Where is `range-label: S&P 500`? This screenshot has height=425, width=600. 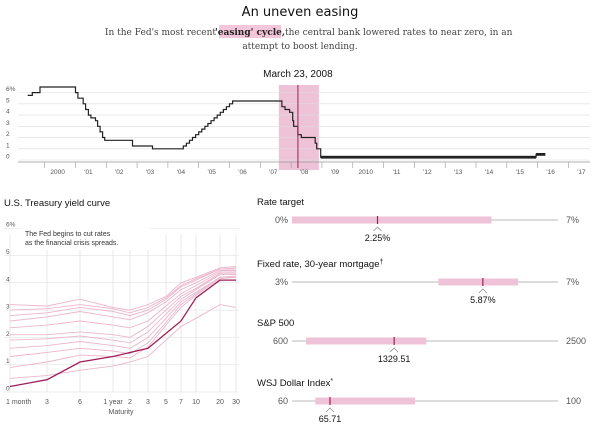 range-label: S&P 500 is located at coordinates (275, 323).